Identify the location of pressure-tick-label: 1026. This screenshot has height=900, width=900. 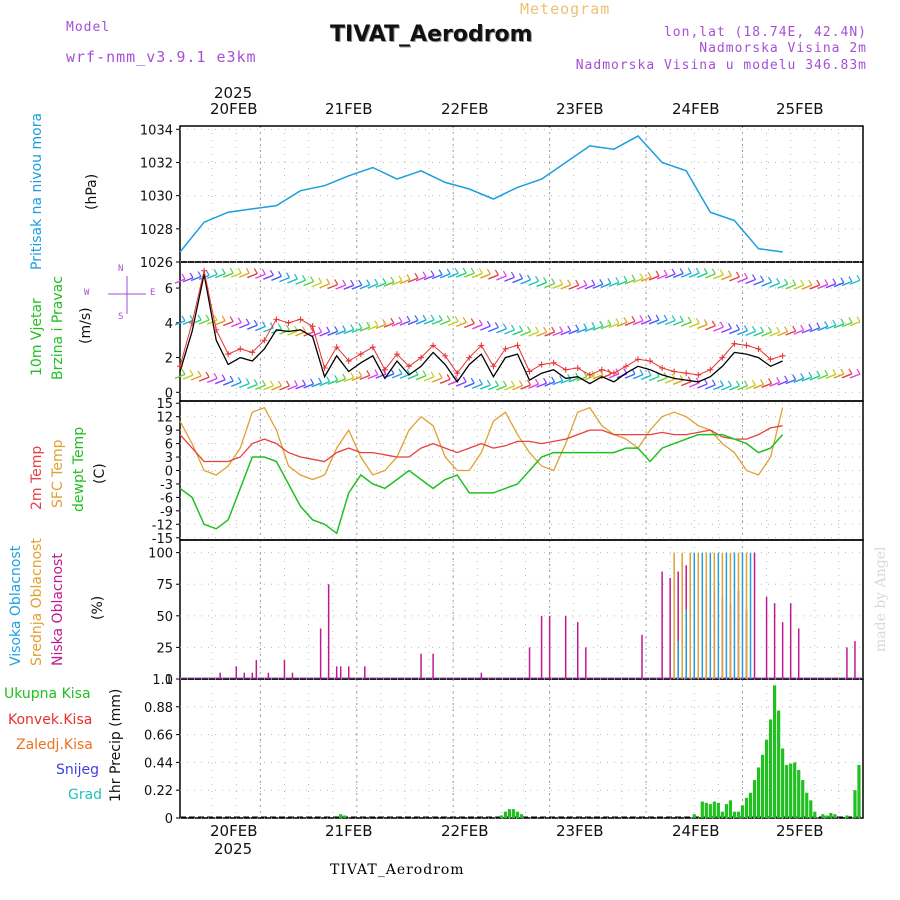
(156, 263).